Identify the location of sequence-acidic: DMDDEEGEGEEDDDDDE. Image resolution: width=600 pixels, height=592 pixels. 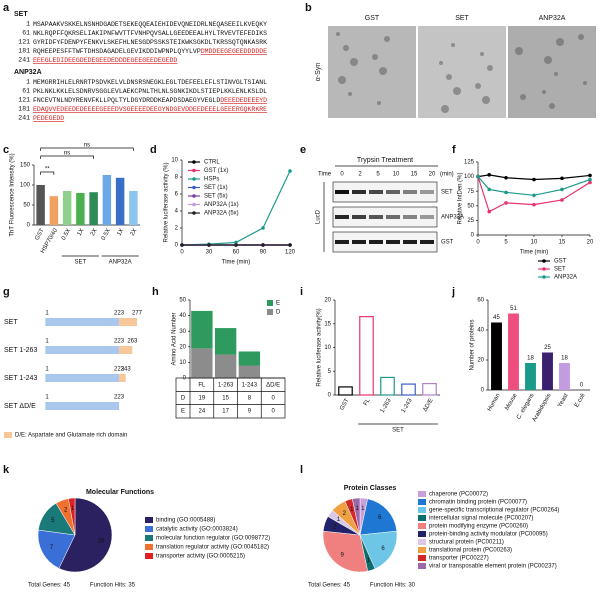
(234, 51).